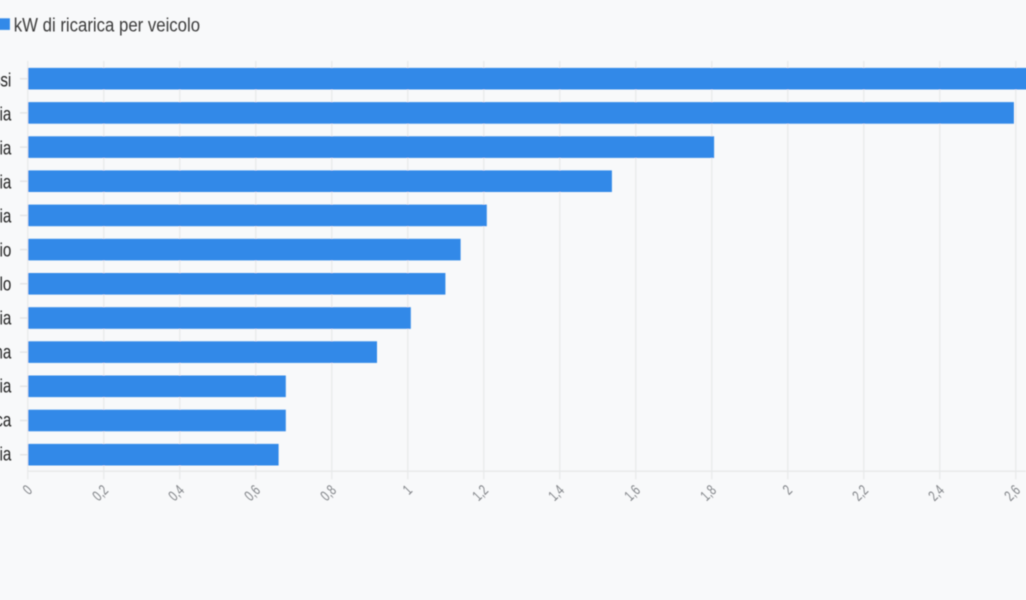 The height and width of the screenshot is (600, 1026). Describe the element at coordinates (6, 182) in the screenshot. I see `svg-text: Francia` at that location.